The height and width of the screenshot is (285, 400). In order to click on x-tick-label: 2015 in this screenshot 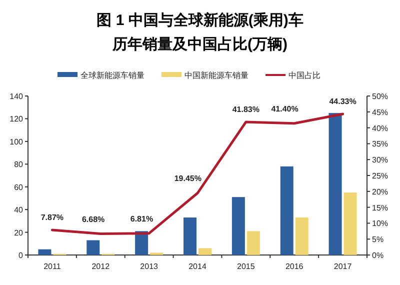, I will do `click(246, 266)`.